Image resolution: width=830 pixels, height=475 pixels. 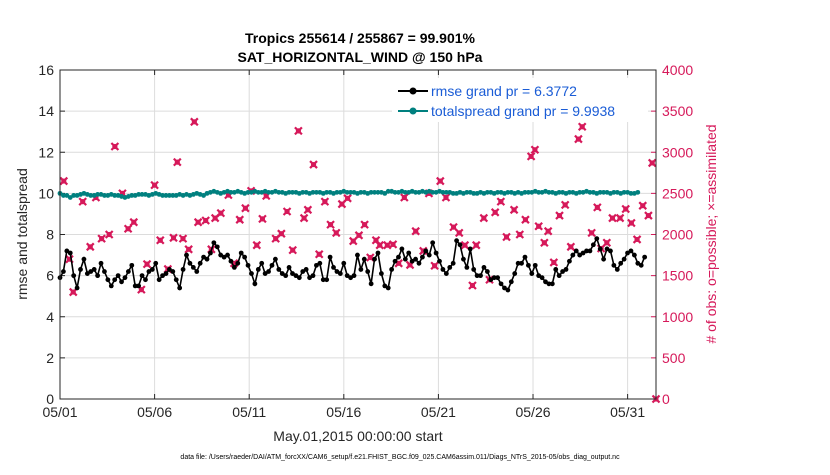 What do you see at coordinates (360, 38) in the screenshot?
I see `chart-title-line1: Tropics 255614 / 255867 = 99.901%` at bounding box center [360, 38].